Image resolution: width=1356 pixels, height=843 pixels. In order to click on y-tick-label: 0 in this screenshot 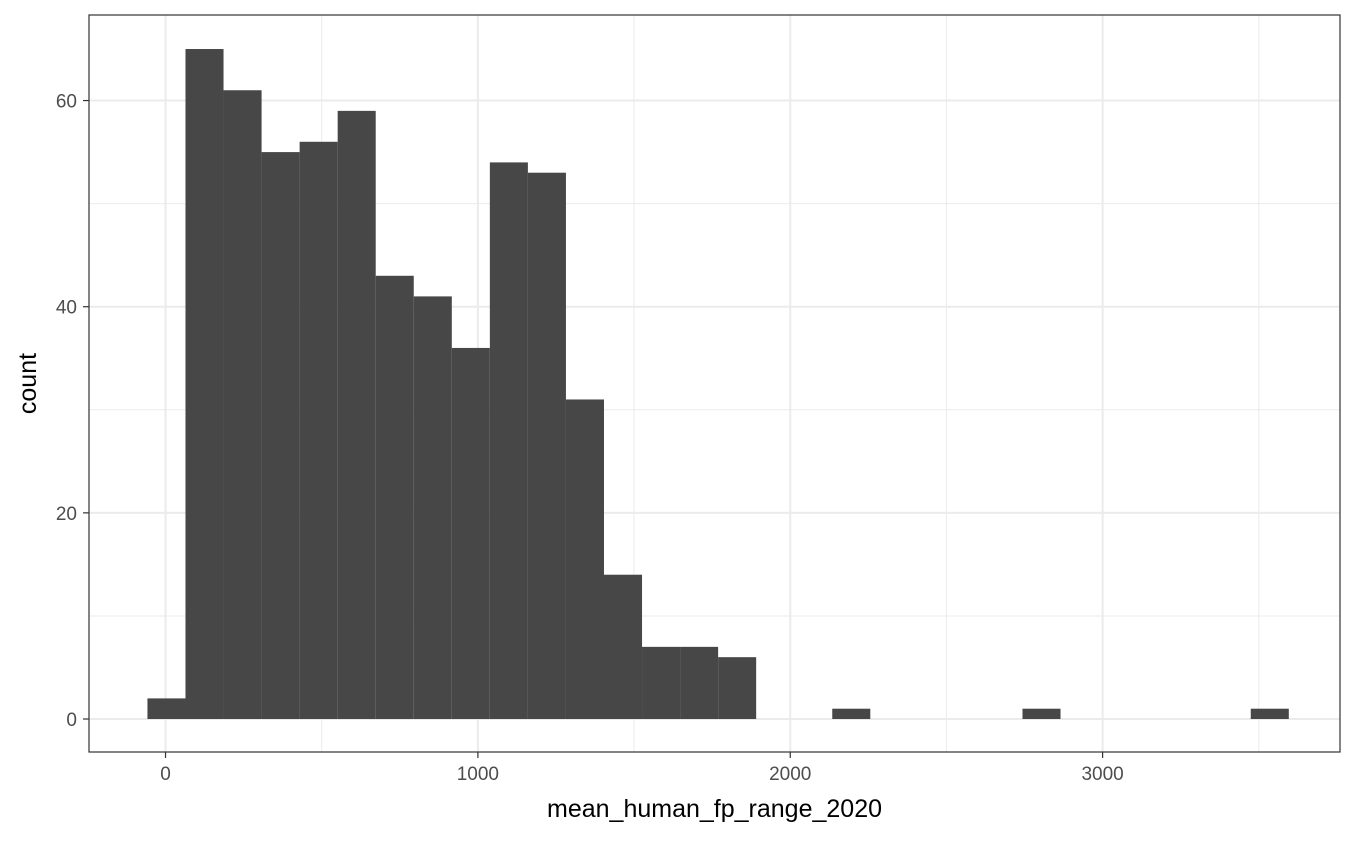, I will do `click(71, 720)`.